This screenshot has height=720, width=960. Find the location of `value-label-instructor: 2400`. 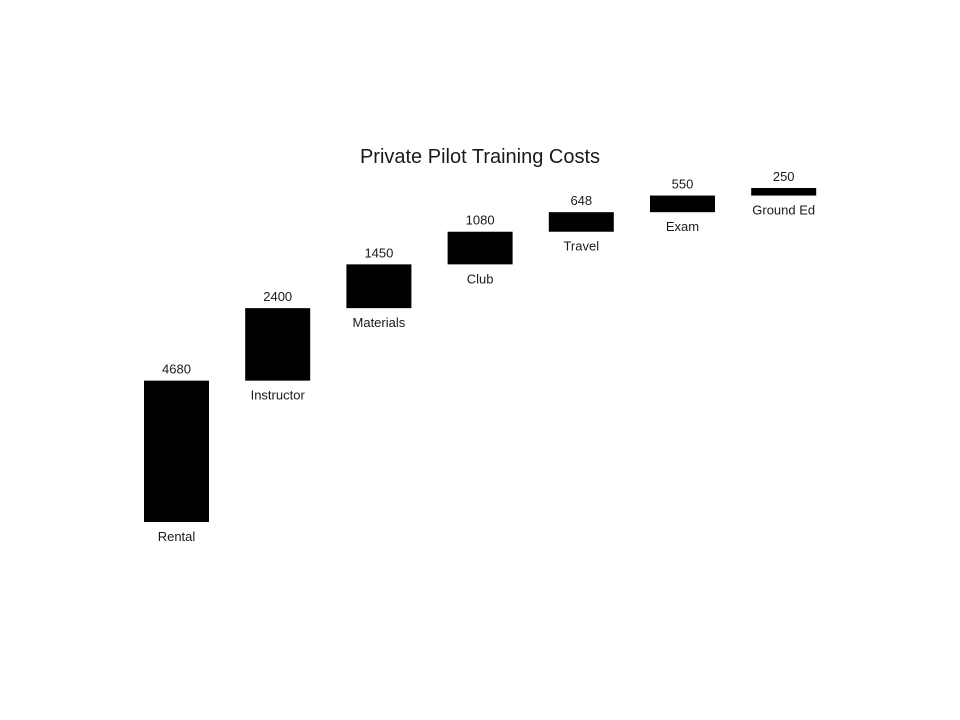

value-label-instructor: 2400 is located at coordinates (277, 296).